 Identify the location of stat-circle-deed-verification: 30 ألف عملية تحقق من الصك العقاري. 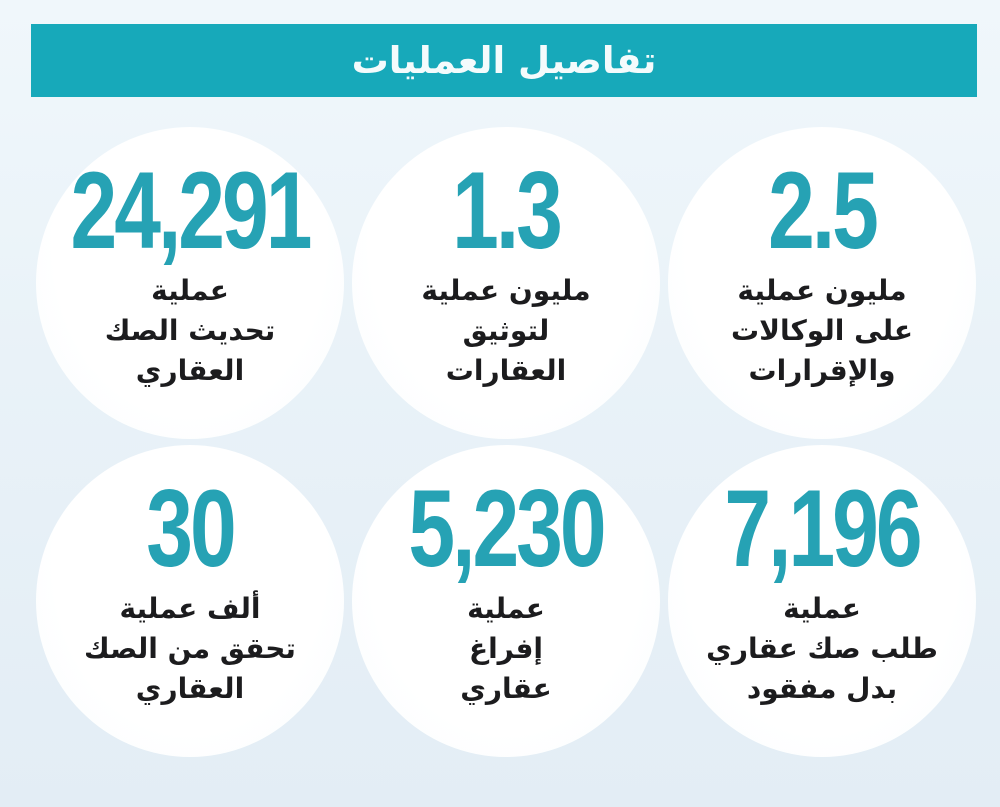
(190, 601).